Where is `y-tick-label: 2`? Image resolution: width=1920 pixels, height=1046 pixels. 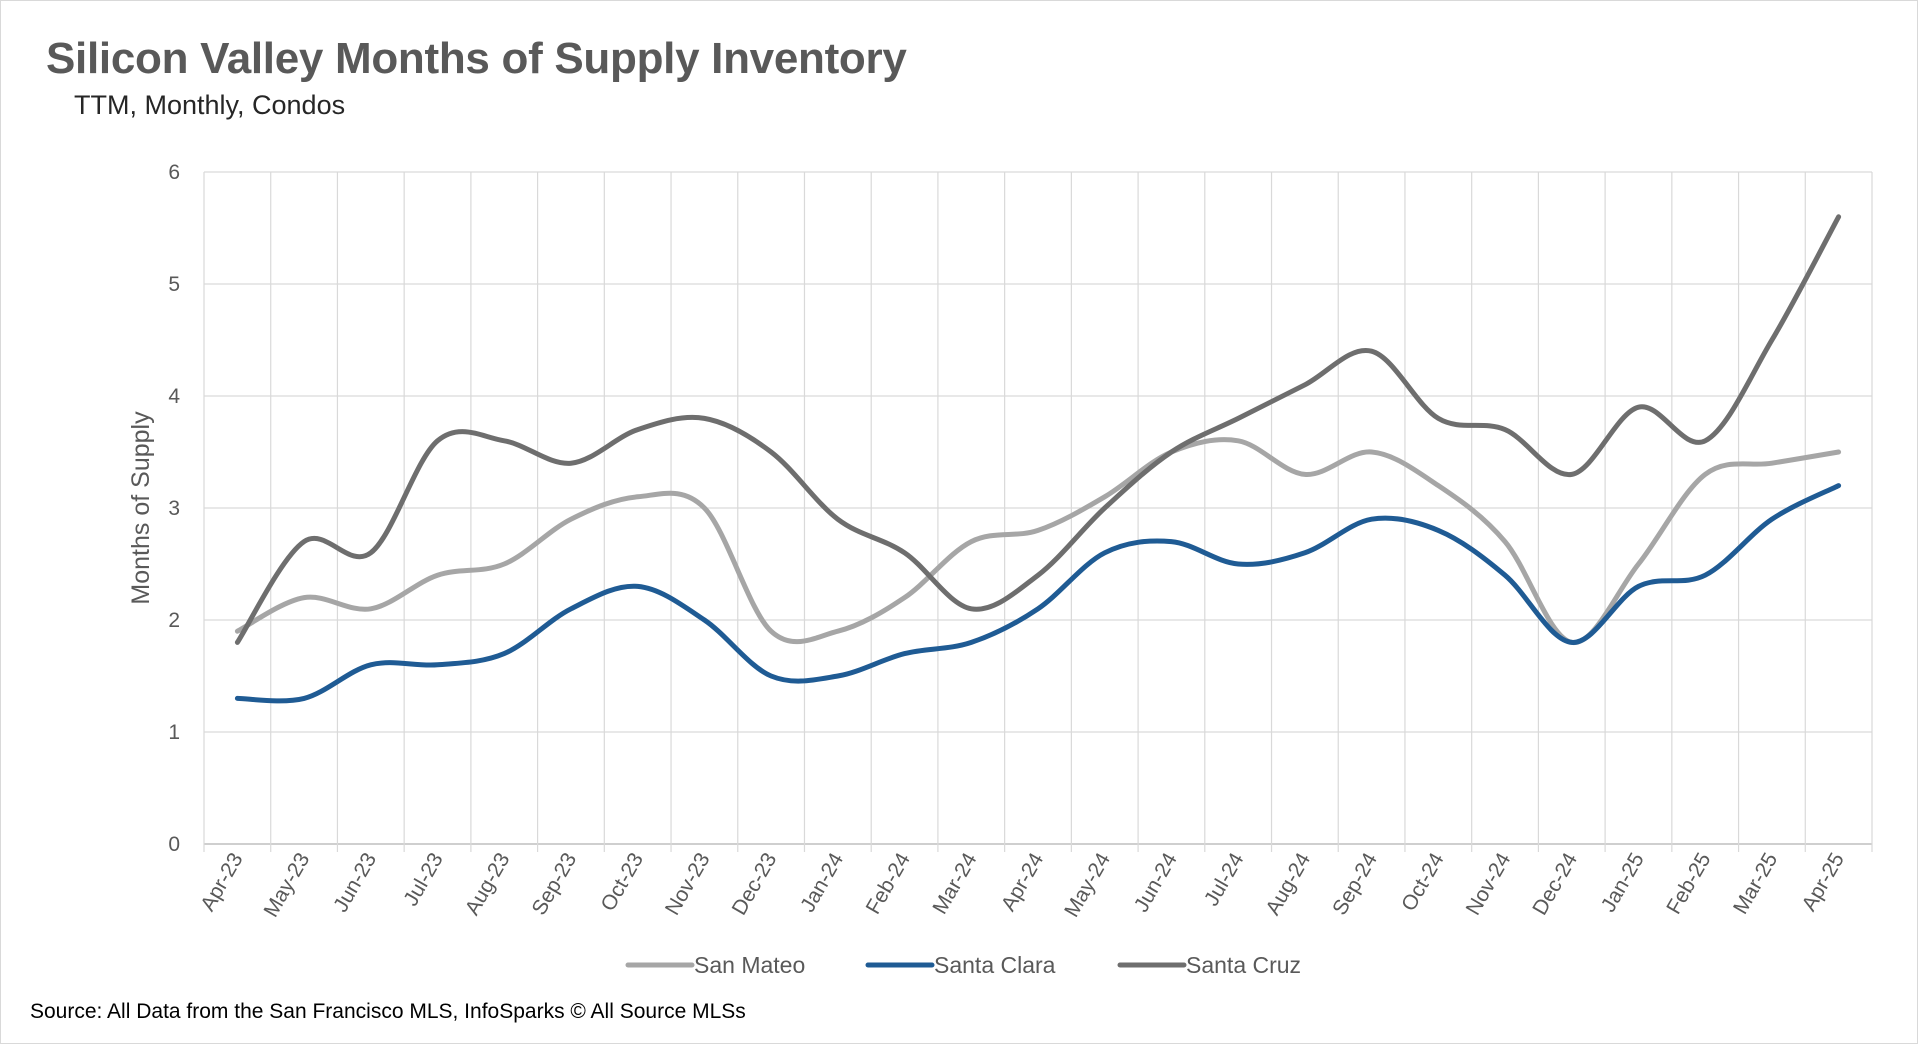 y-tick-label: 2 is located at coordinates (174, 620).